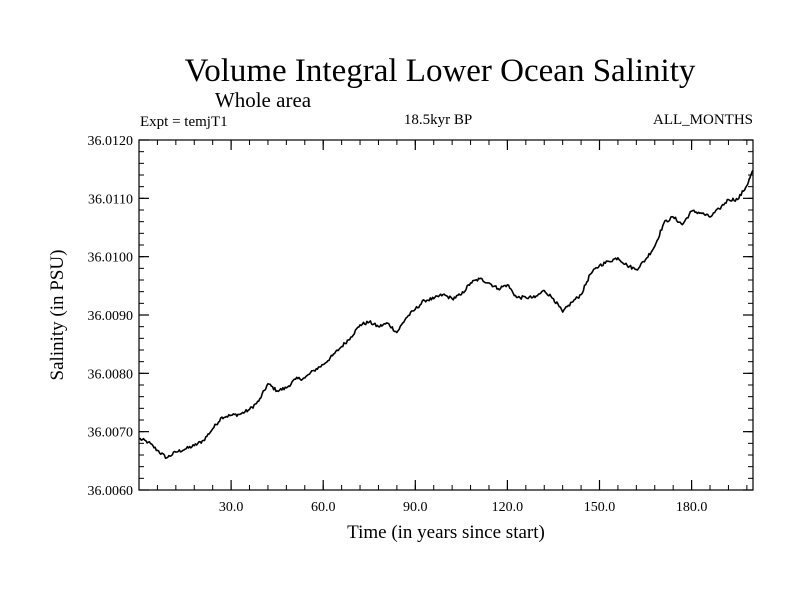 This screenshot has height=600, width=800. Describe the element at coordinates (111, 141) in the screenshot. I see `y-tick-label: 36.0120` at that location.